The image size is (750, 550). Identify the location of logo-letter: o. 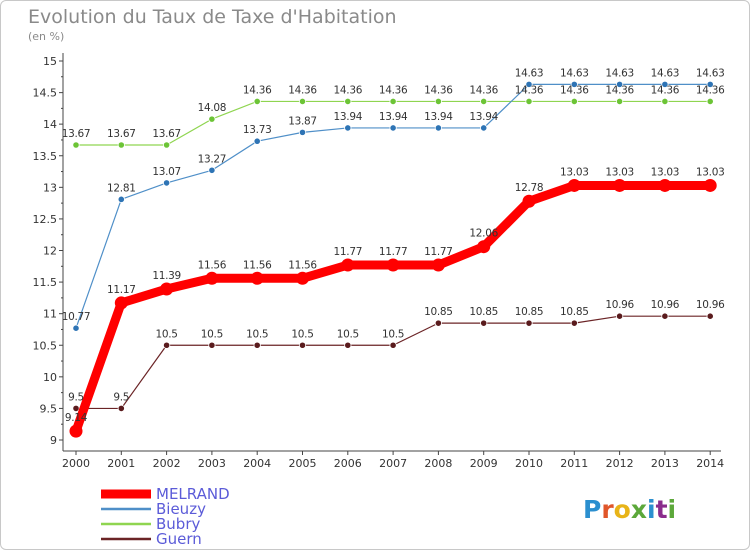
(622, 509).